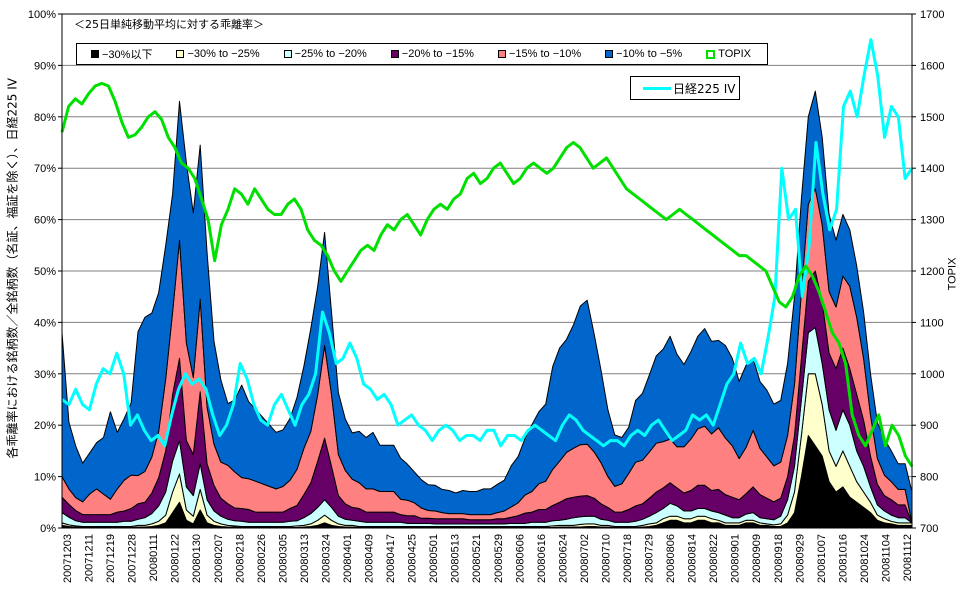  I want to click on x-tick-label: 20080501, so click(434, 558).